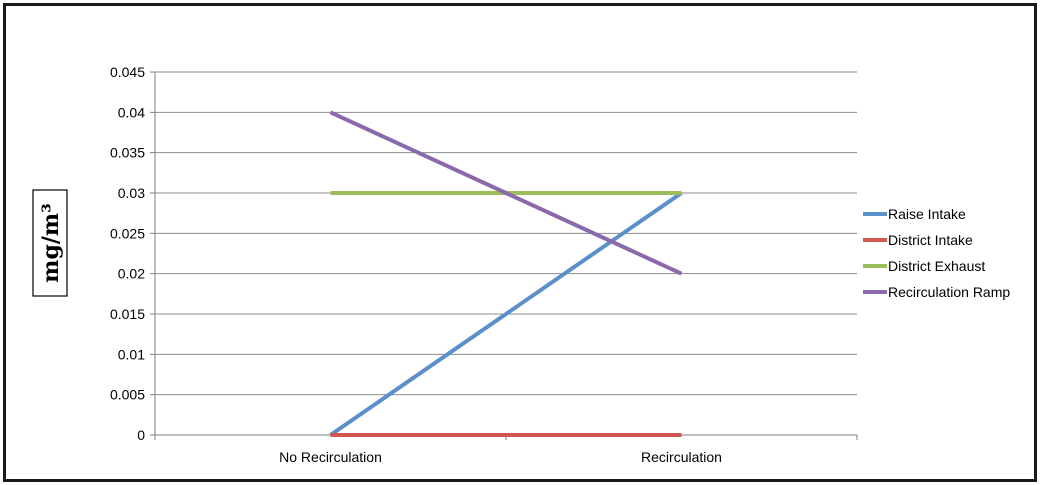  Describe the element at coordinates (330, 457) in the screenshot. I see `x-tick-label: No Recirculation` at that location.